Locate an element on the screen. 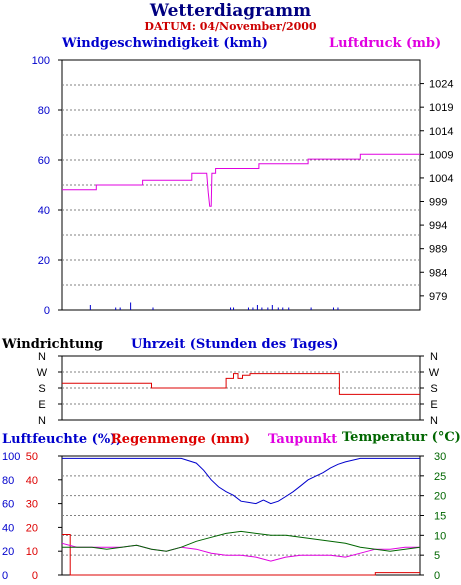 Image resolution: width=461 pixels, height=585 pixels. pressure-tick-label: 994 is located at coordinates (438, 226).